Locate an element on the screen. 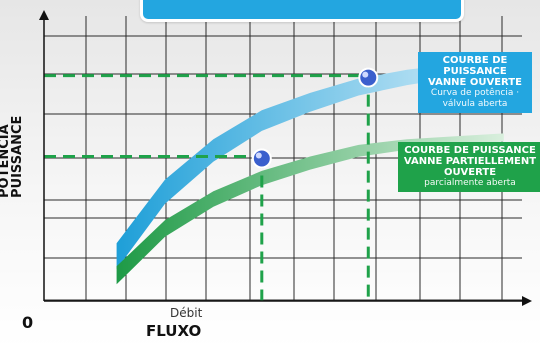 The image size is (540, 349). origin-label: 0 is located at coordinates (28, 322).